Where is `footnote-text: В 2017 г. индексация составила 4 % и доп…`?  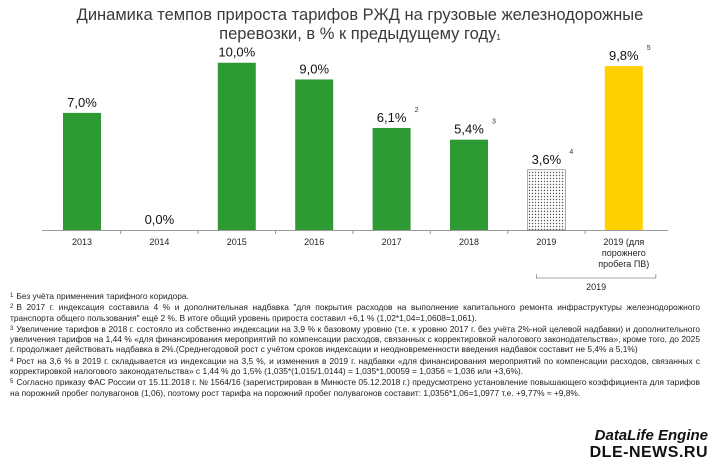 footnote-text: В 2017 г. индексация составила 4 % и доп… is located at coordinates (355, 312).